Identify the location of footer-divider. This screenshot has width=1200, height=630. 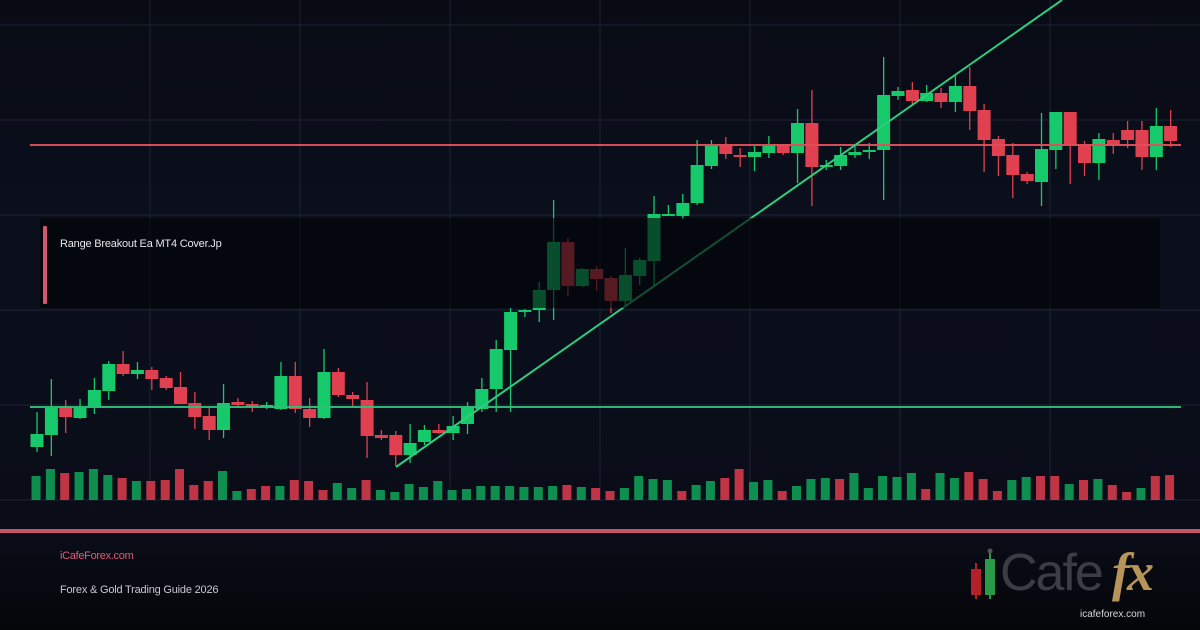
(600, 531).